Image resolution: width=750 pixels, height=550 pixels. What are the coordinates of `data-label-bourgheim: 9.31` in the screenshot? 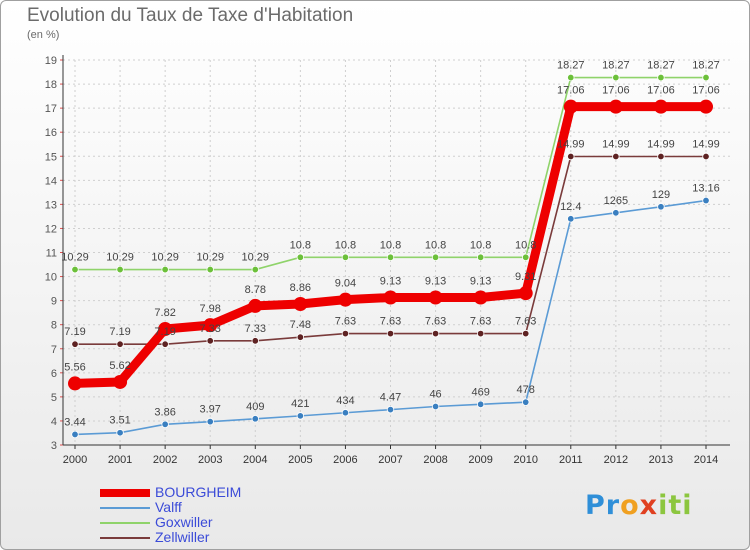 It's located at (525, 277).